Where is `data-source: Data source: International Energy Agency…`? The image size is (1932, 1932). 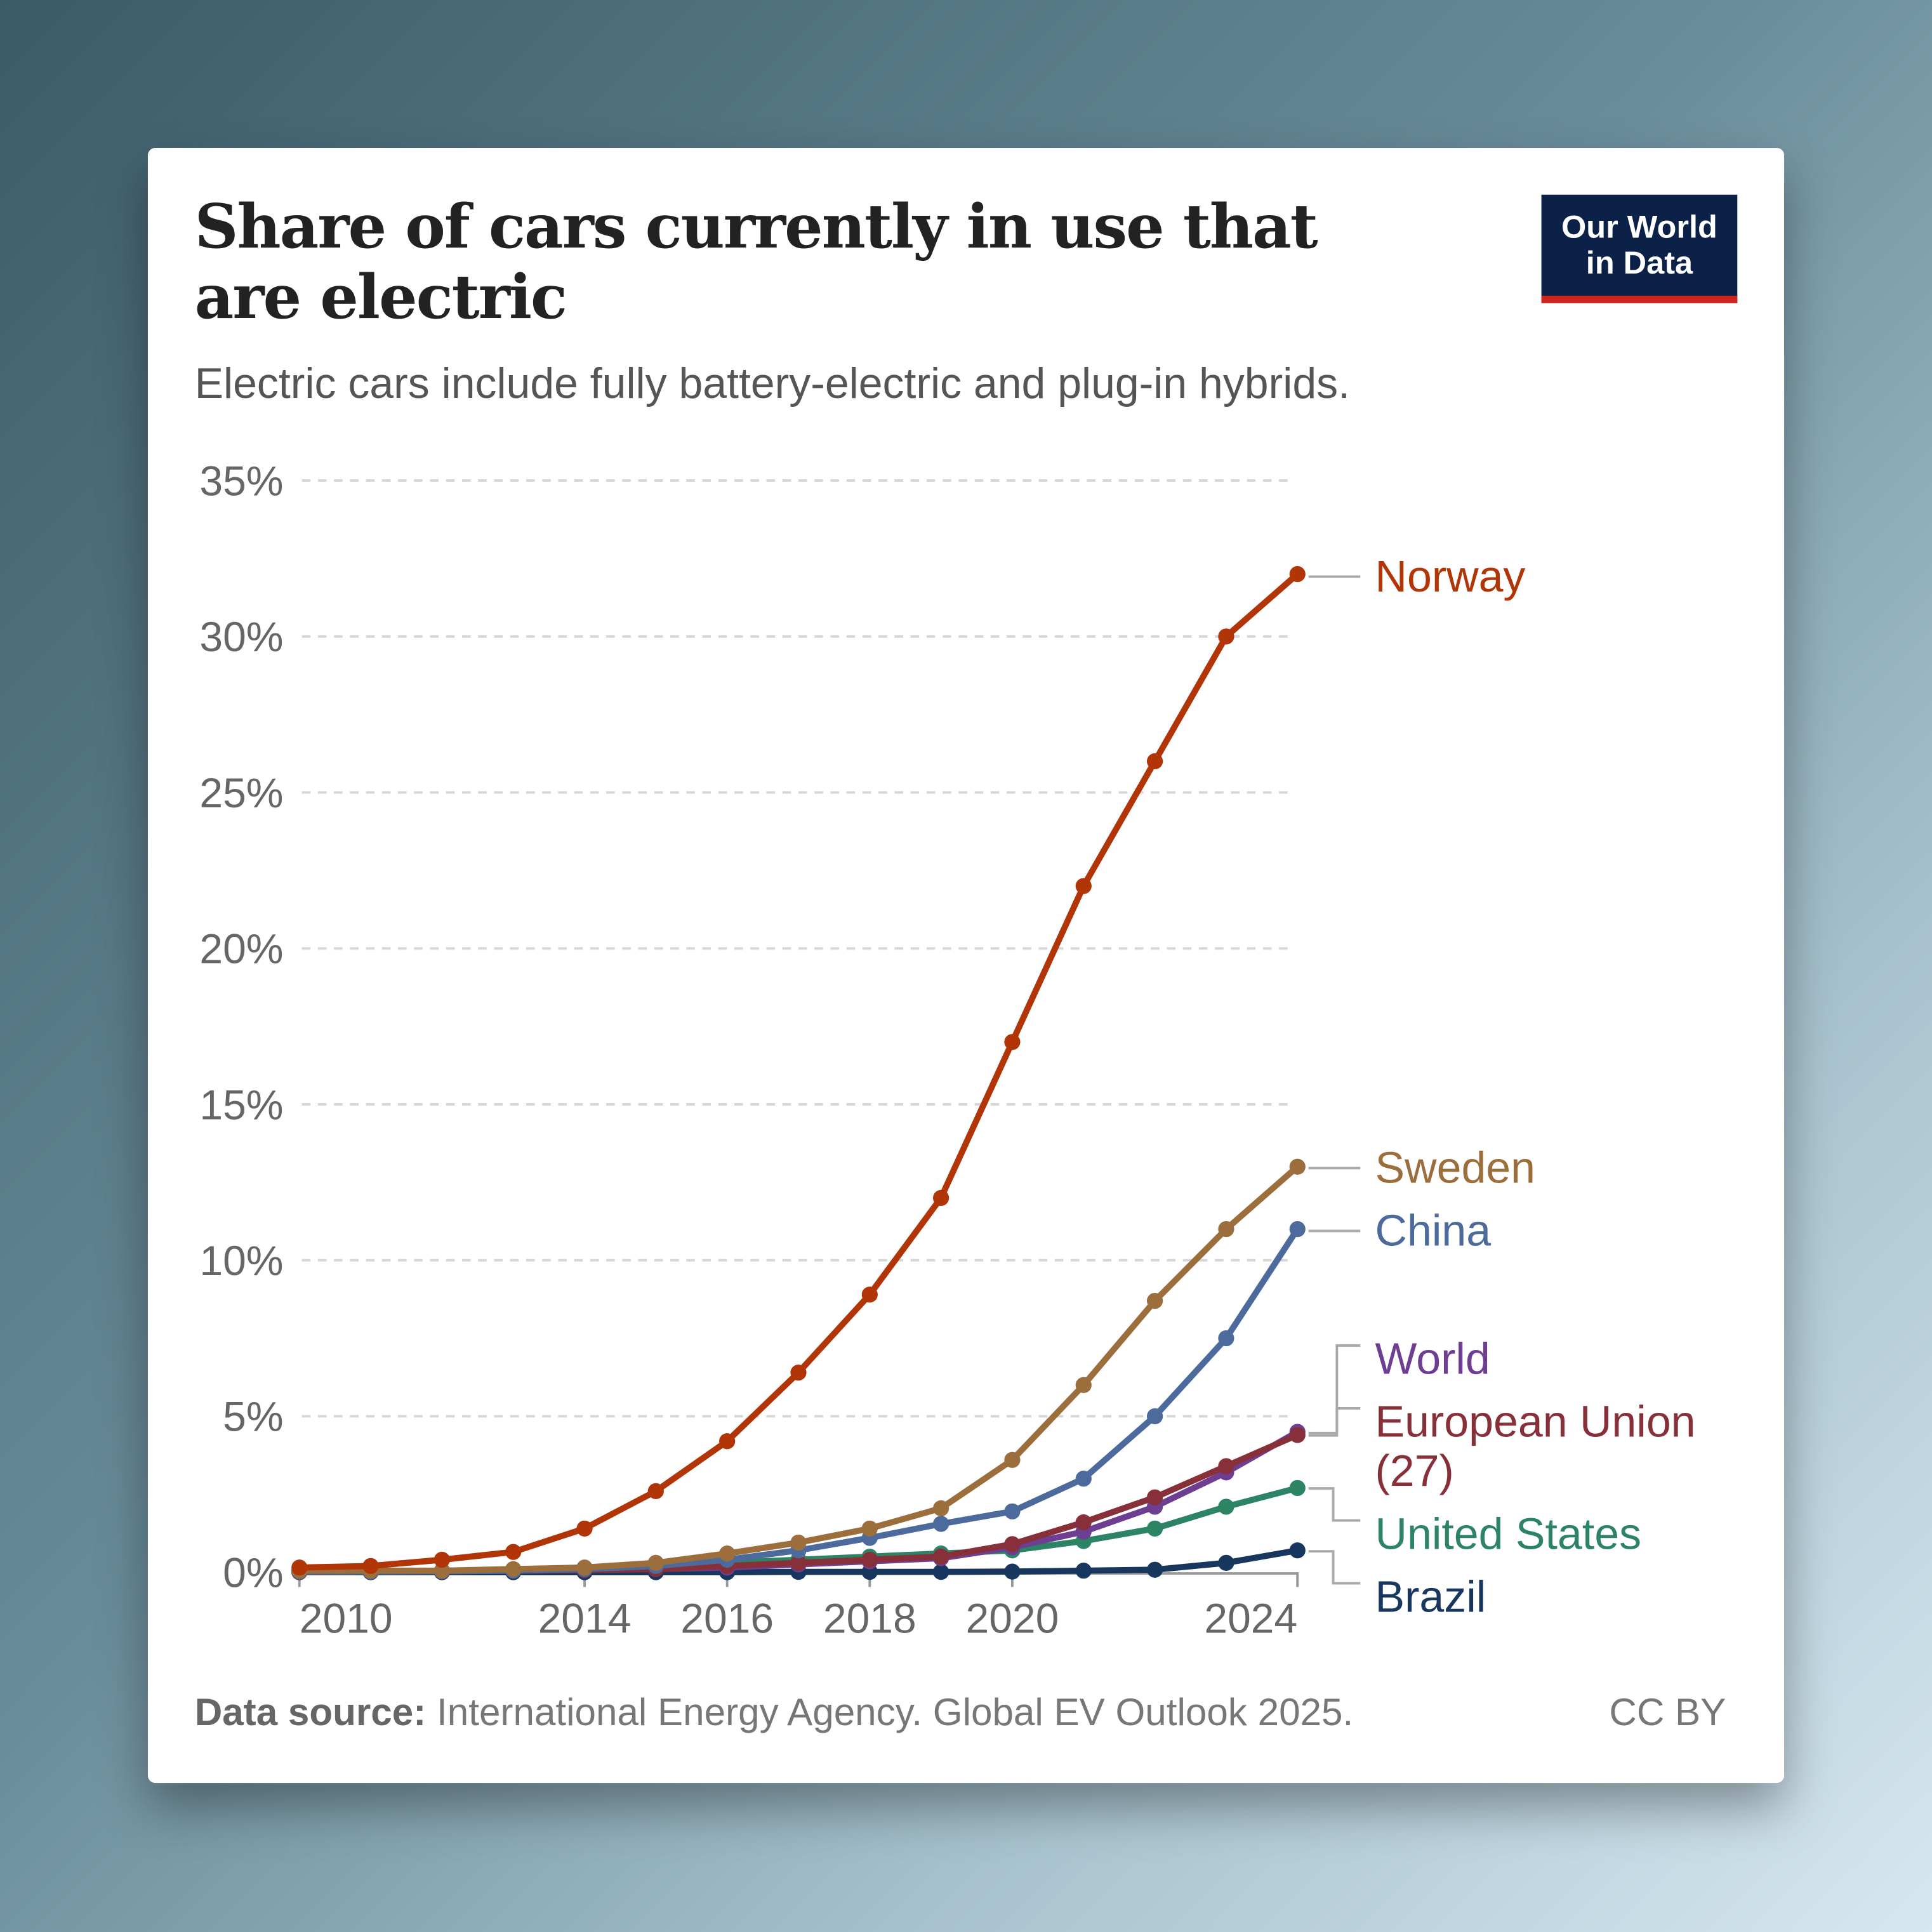
data-source: Data source: International Energy Agency… is located at coordinates (774, 1713).